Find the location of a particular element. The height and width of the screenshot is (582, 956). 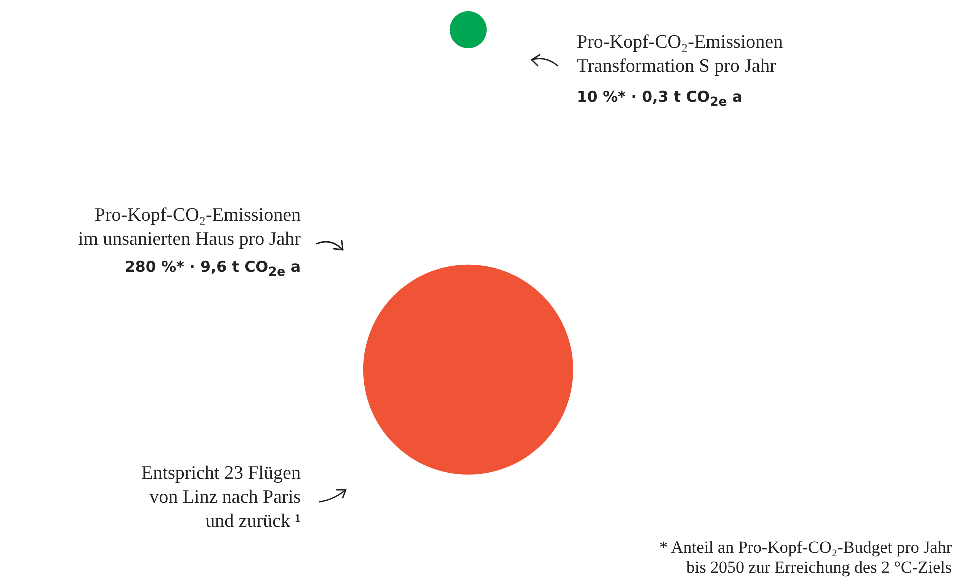

data-label: 10 %* · 0,3 t CO$_{2e}$ a is located at coordinates (660, 98).